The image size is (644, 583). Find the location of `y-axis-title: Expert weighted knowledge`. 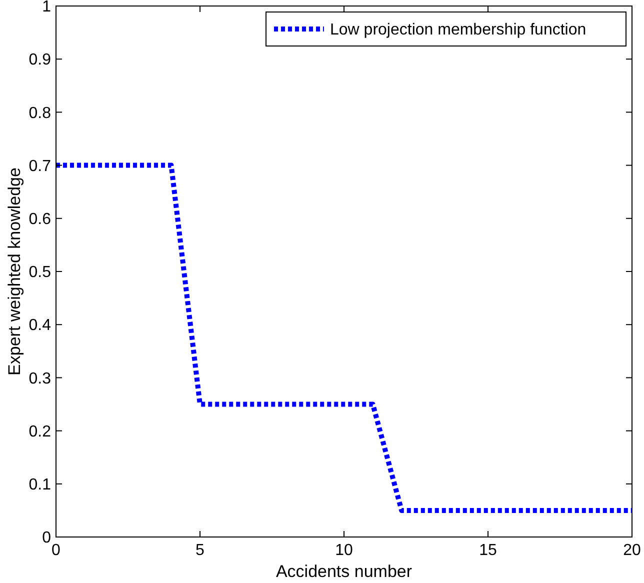

y-axis-title: Expert weighted knowledge is located at coordinates (14, 272).